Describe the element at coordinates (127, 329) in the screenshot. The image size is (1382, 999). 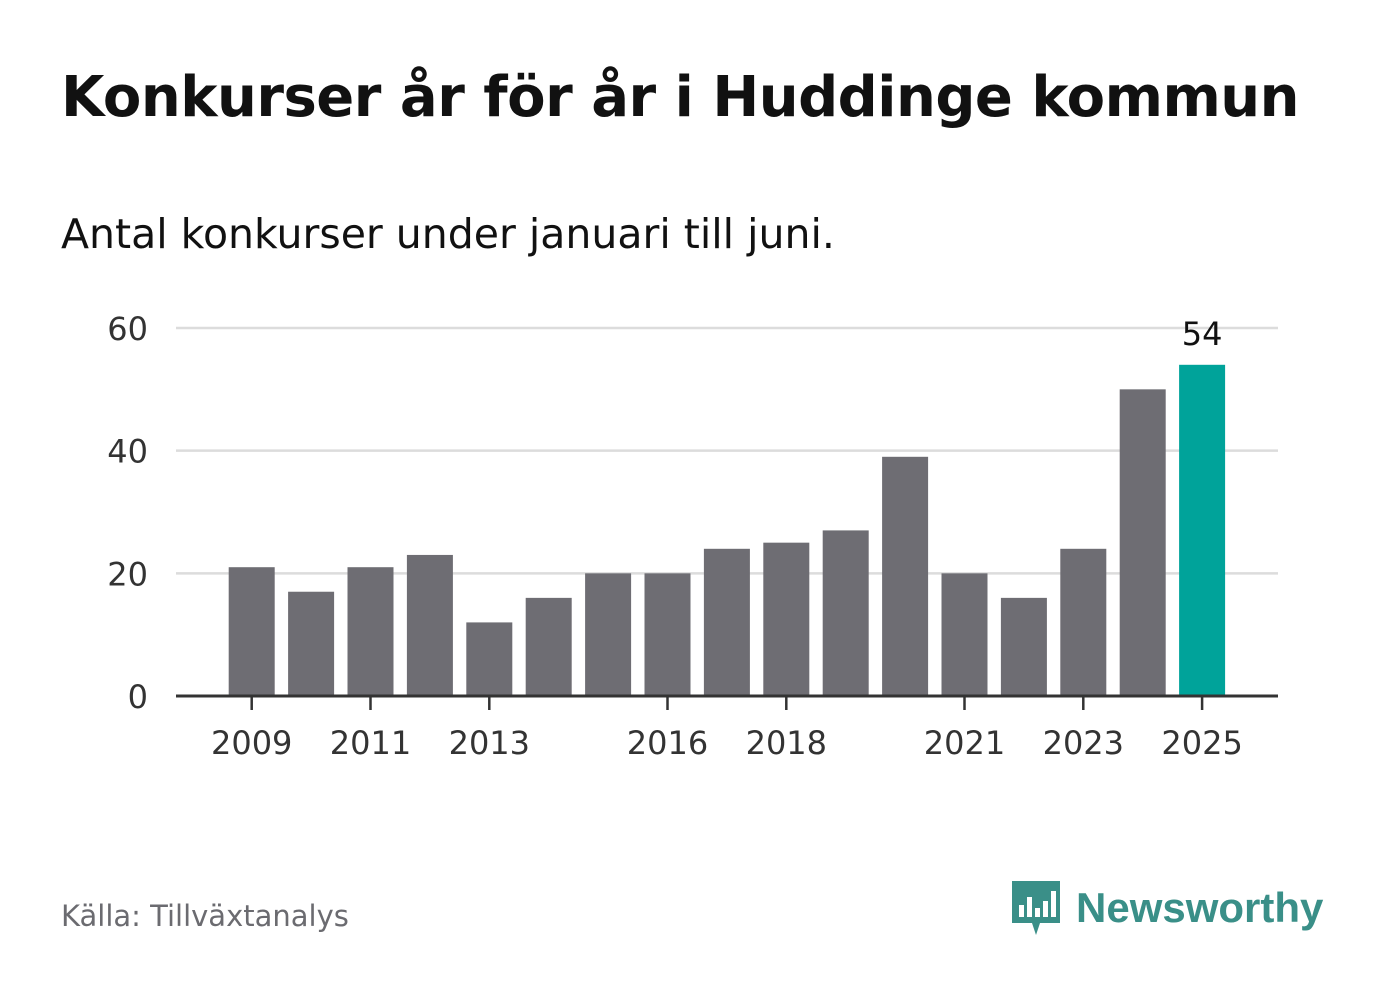
I see `y-tick-label: 60` at that location.